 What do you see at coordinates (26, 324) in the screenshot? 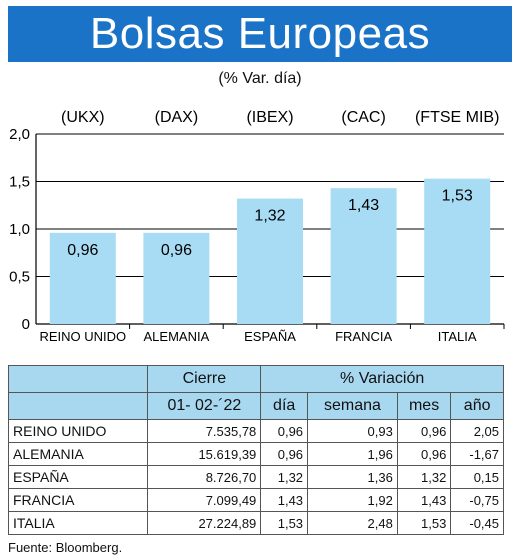
I see `y-tick-label: 0` at bounding box center [26, 324].